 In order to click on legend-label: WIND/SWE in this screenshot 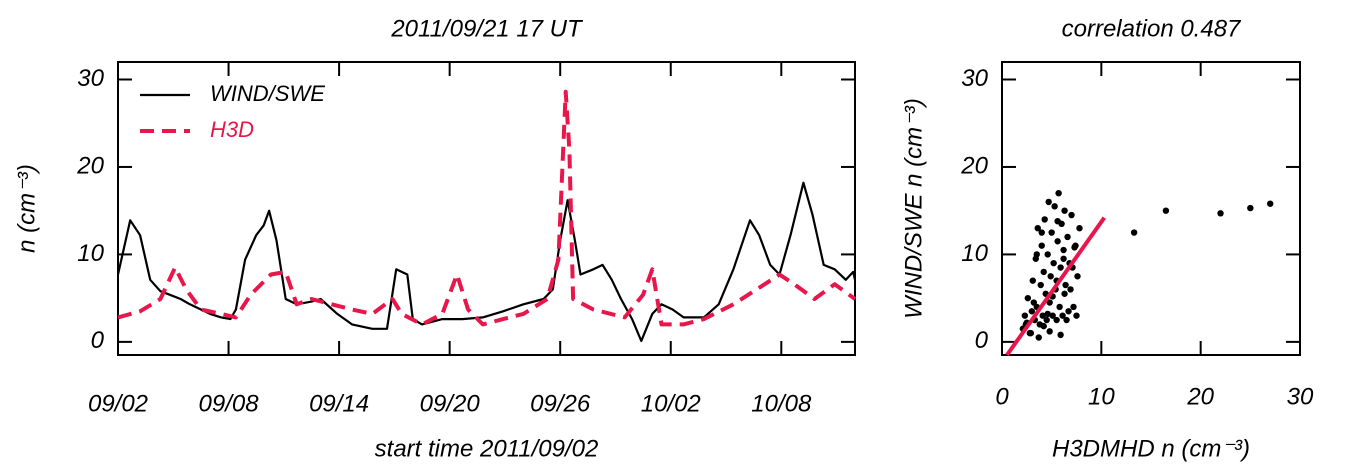, I will do `click(267, 93)`.